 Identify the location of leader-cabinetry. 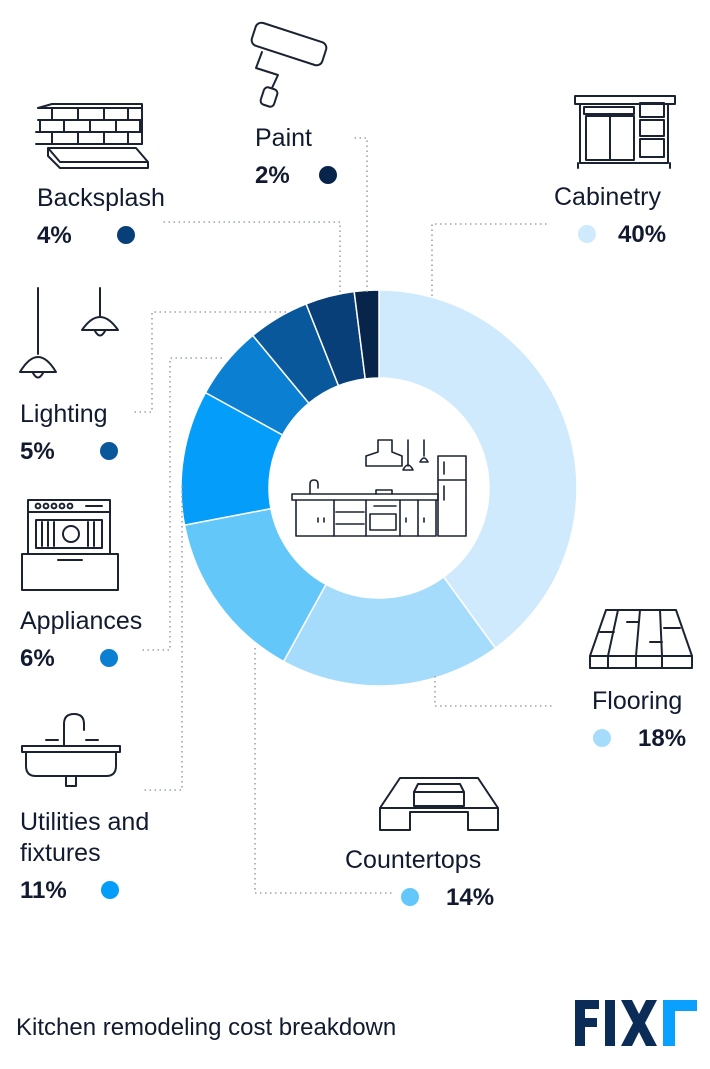
(489, 259).